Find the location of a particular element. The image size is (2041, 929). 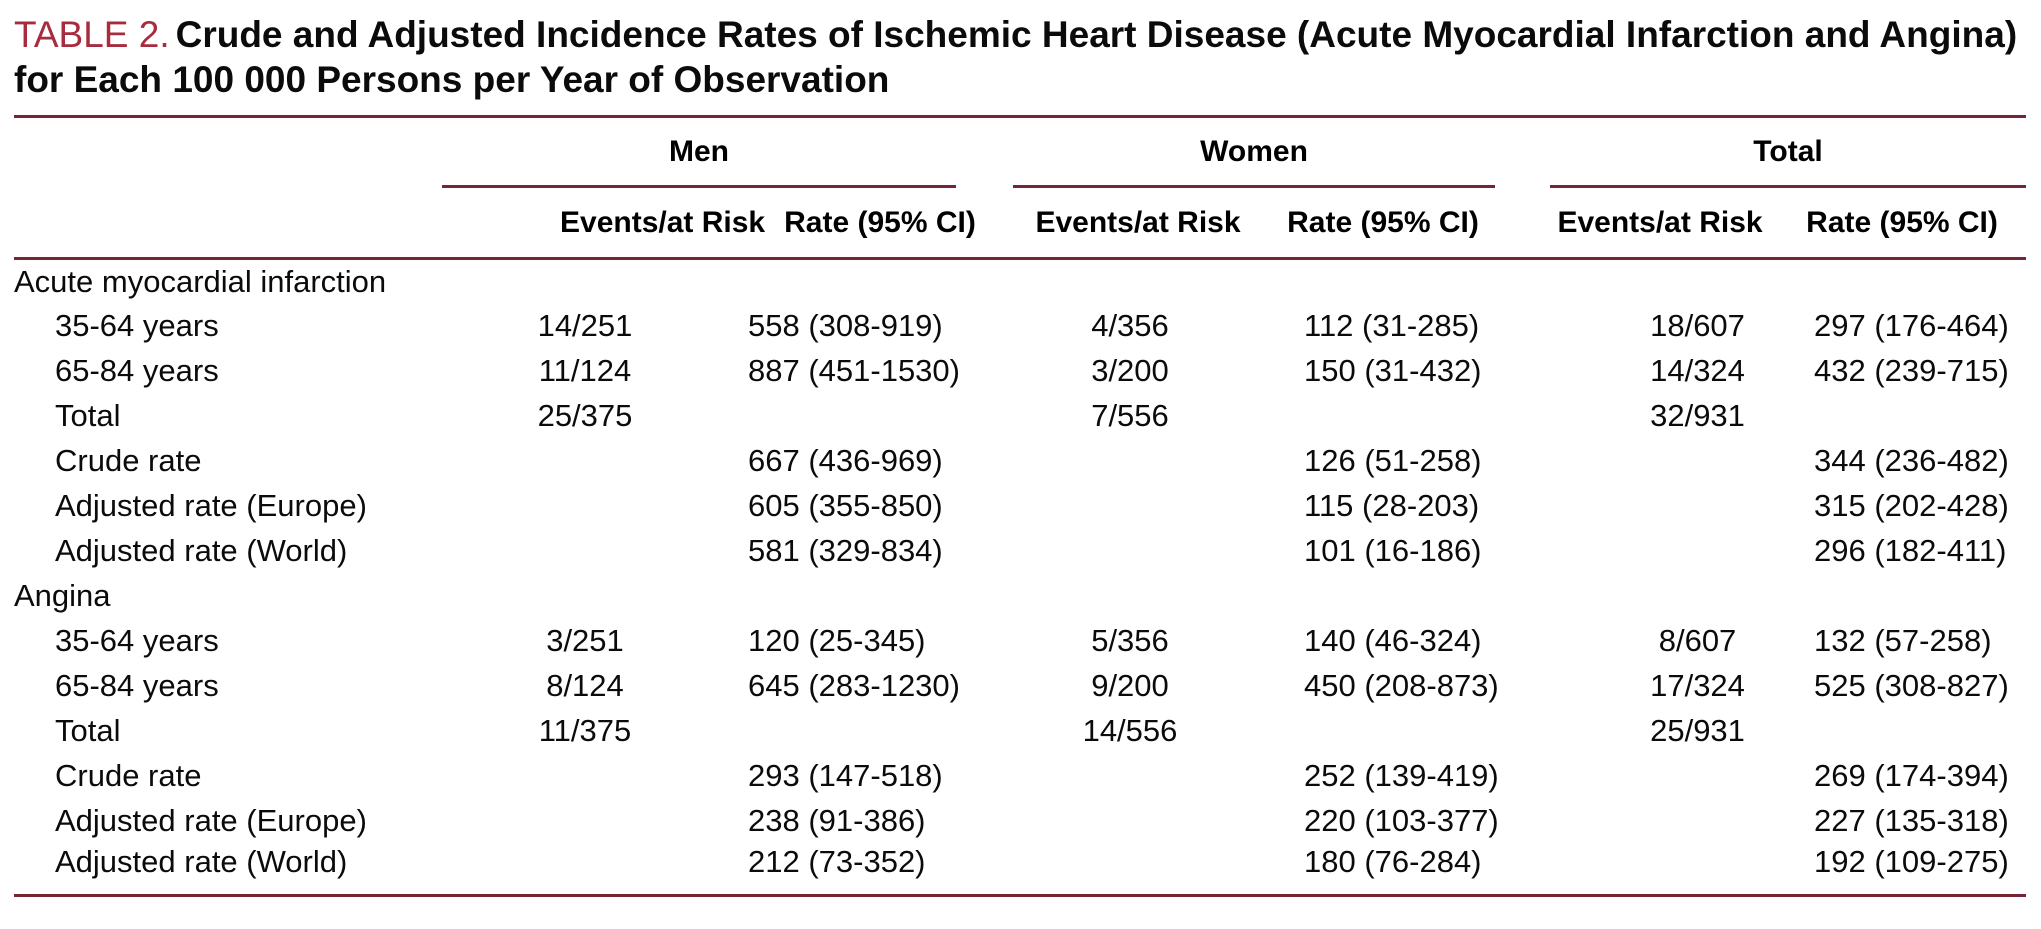

cell-men-rate: 887 (451-1530) is located at coordinates (854, 370).